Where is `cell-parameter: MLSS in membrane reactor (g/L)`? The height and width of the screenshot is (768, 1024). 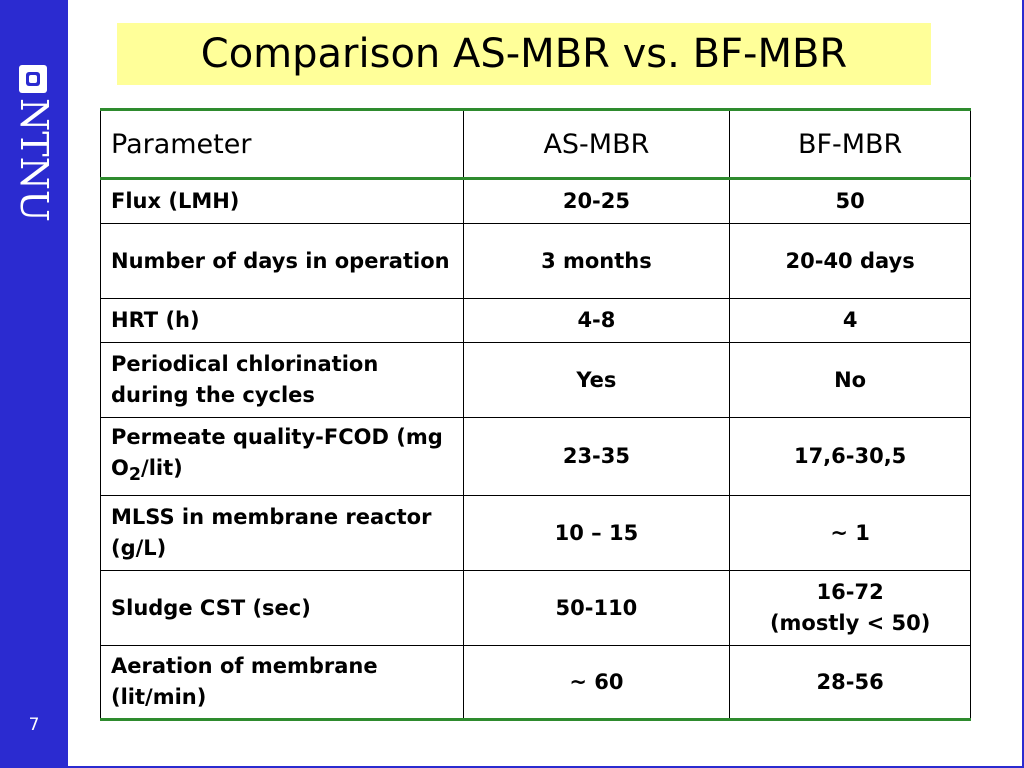
cell-parameter: MLSS in membrane reactor (g/L) is located at coordinates (282, 533).